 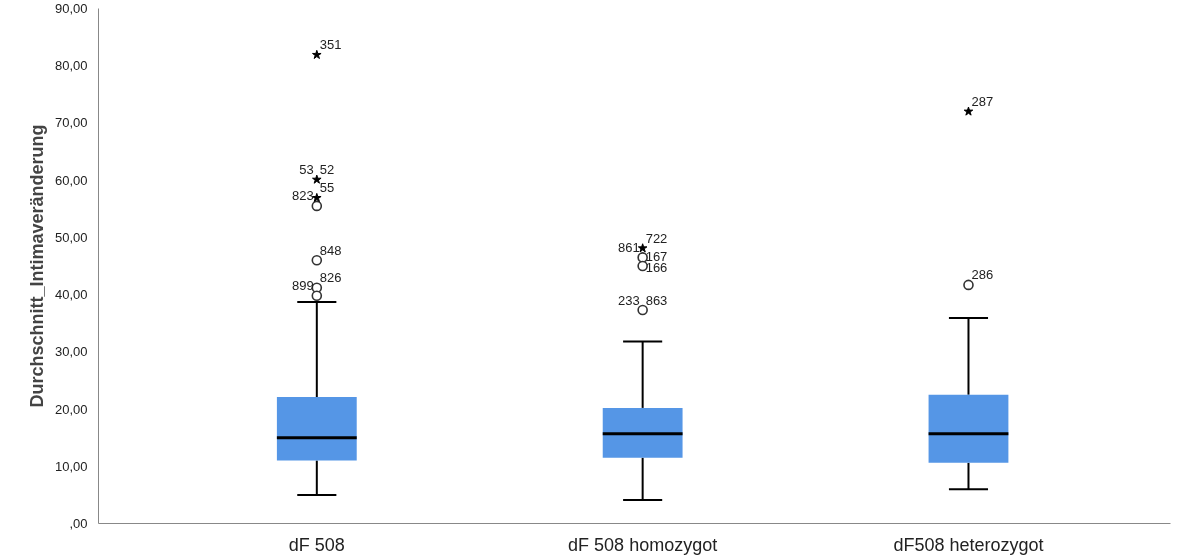 I want to click on annotation: 823, so click(x=303, y=196).